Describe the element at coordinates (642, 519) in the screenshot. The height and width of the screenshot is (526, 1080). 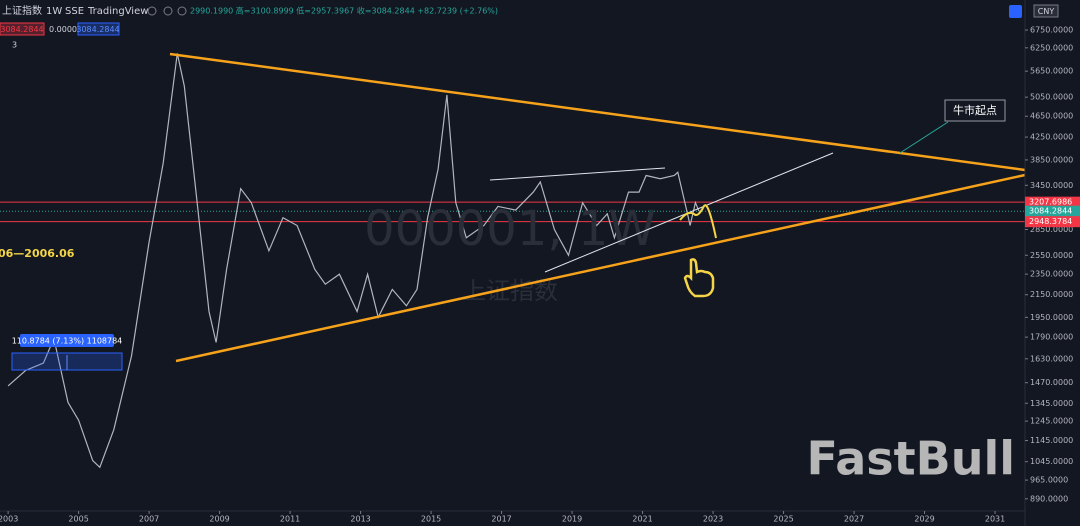
I see `x-tick-label: 2021` at that location.